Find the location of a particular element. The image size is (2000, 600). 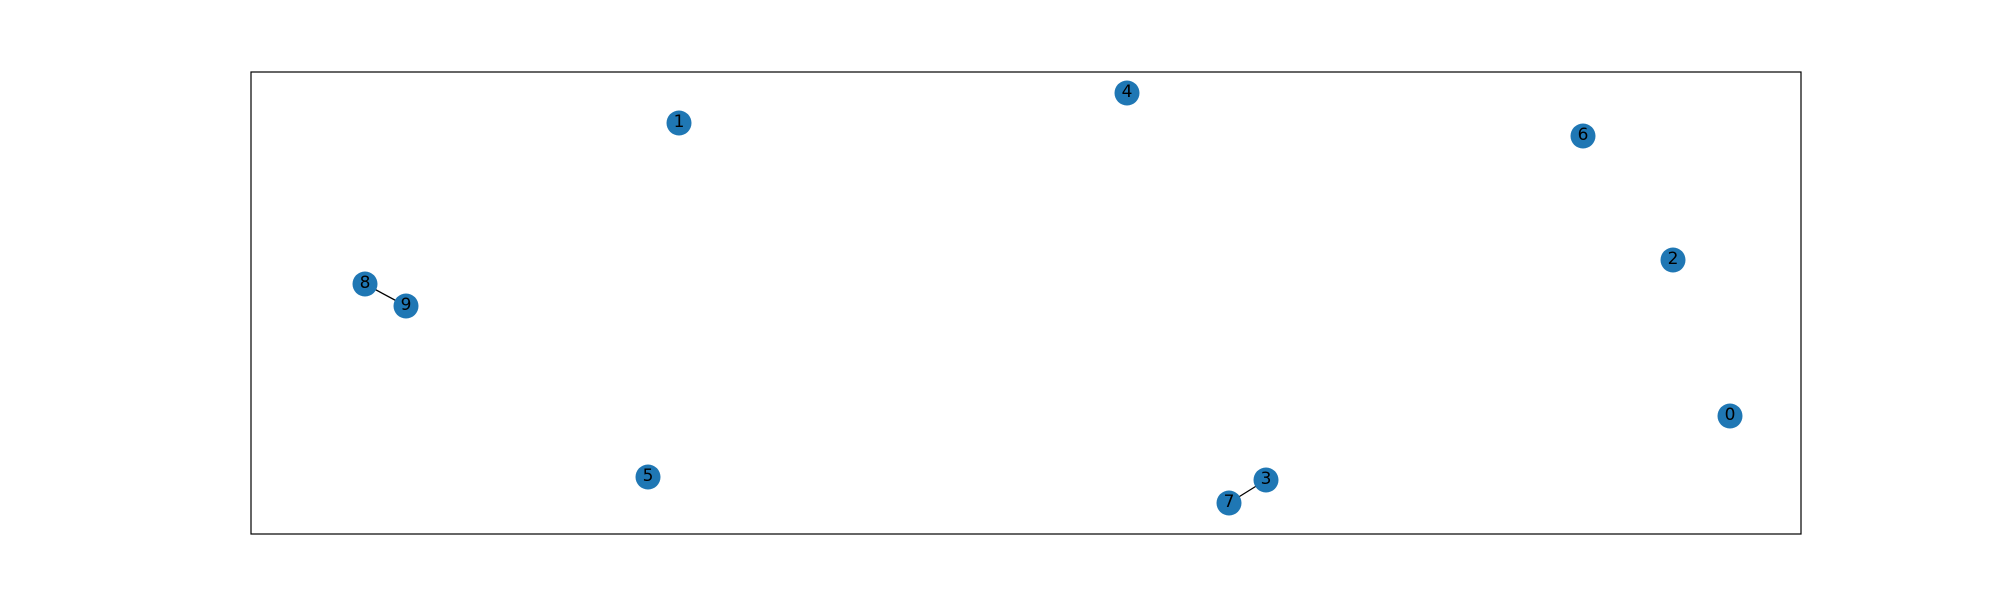

node-label: 6 is located at coordinates (1583, 135).